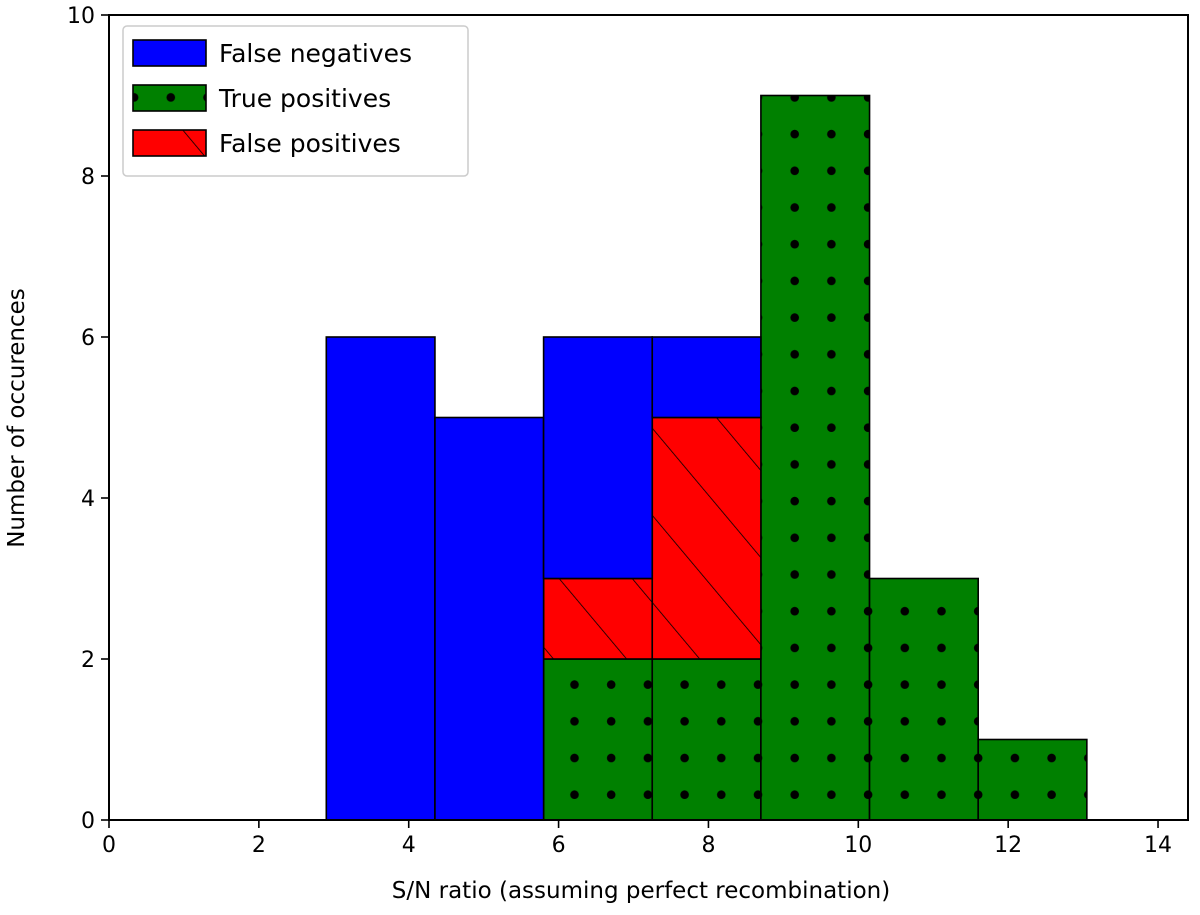 Image resolution: width=1200 pixels, height=915 pixels. Describe the element at coordinates (88, 499) in the screenshot. I see `y-tick-label-4: 4` at that location.